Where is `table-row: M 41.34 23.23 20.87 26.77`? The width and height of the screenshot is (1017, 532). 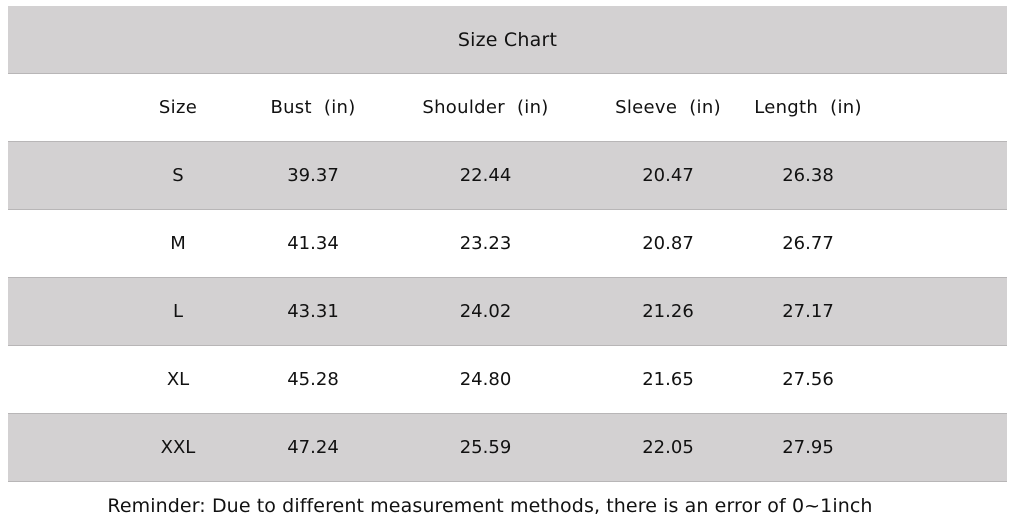
table-row: M 41.34 23.23 20.87 26.77 is located at coordinates (507, 244).